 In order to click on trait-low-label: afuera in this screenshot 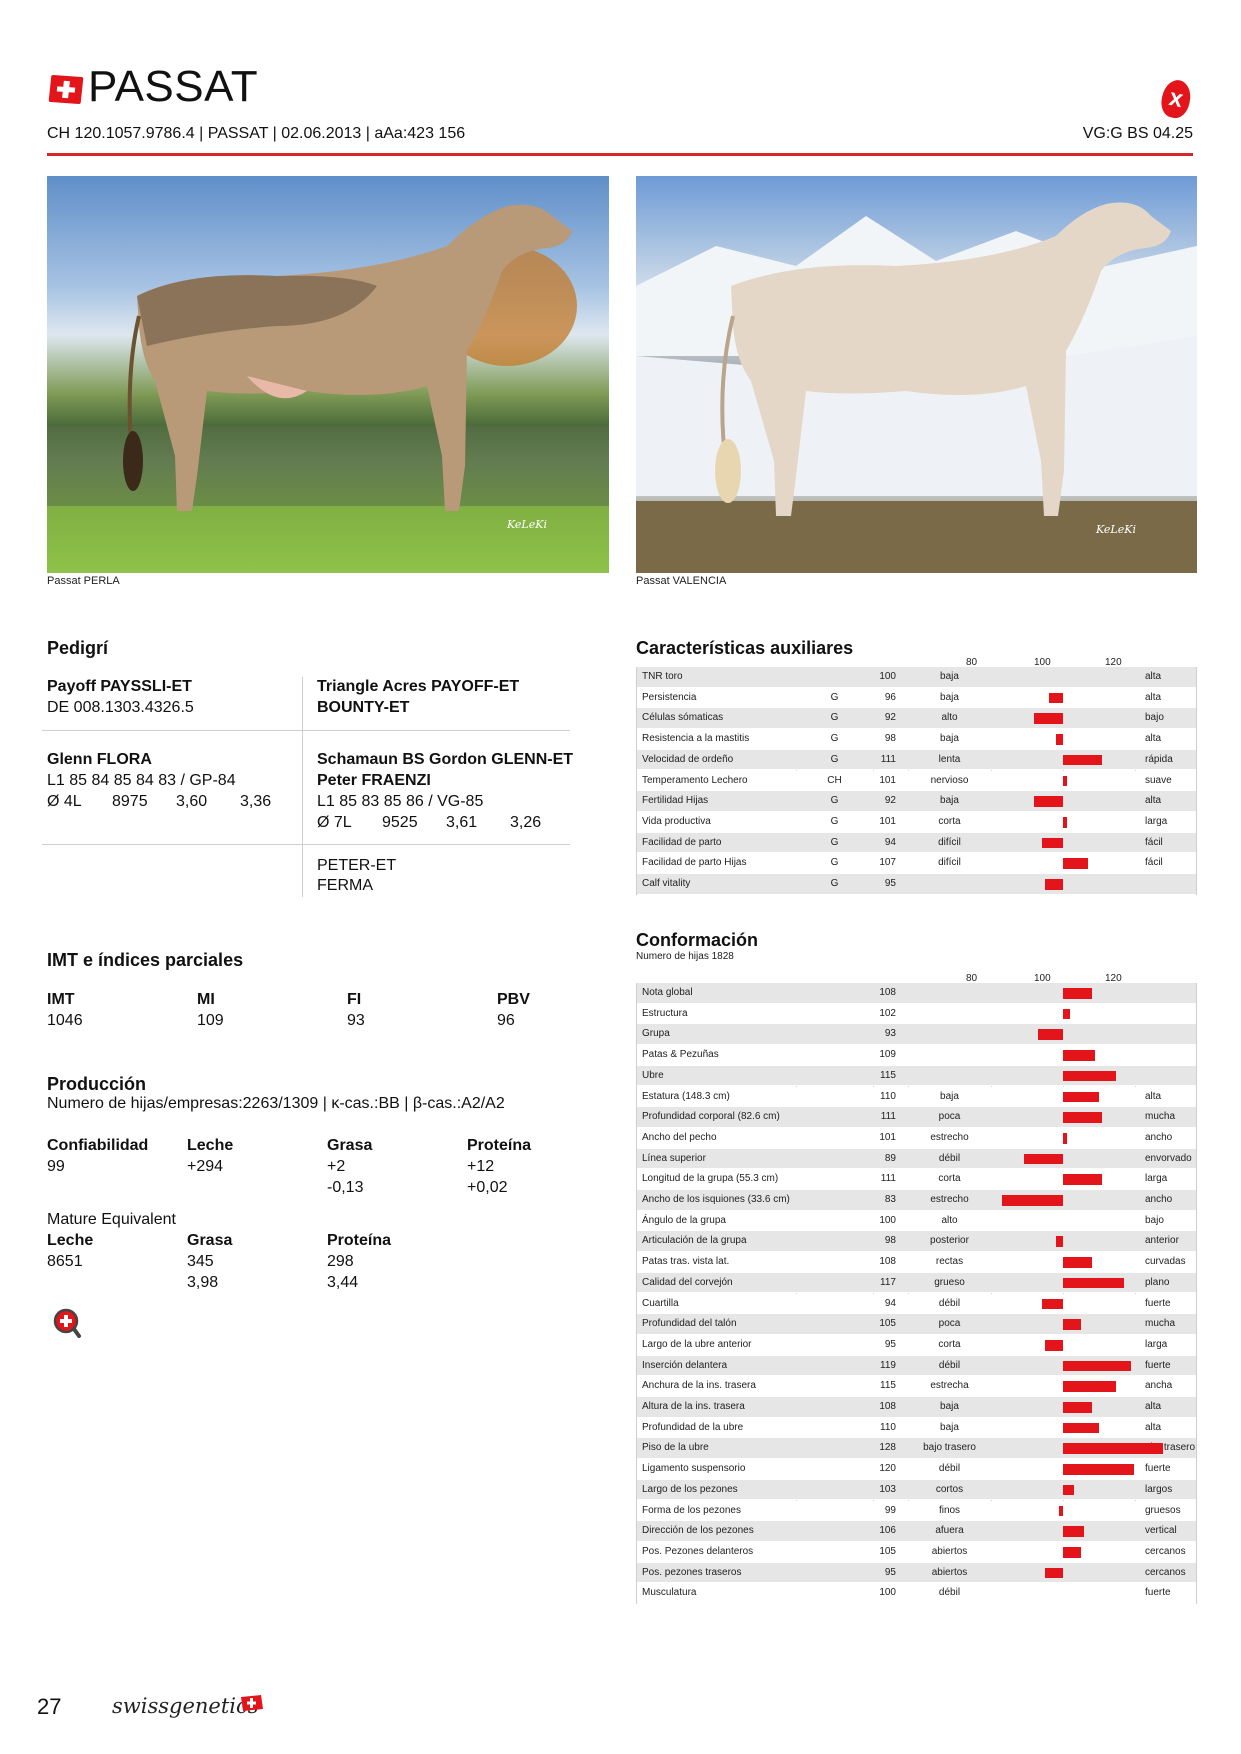, I will do `click(949, 1531)`.